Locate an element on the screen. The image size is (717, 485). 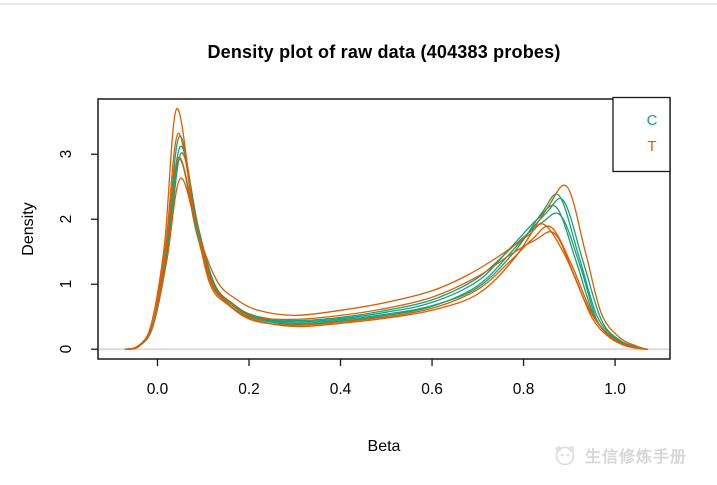
chart-title: Density plot of raw data (404383 probes) is located at coordinates (384, 52).